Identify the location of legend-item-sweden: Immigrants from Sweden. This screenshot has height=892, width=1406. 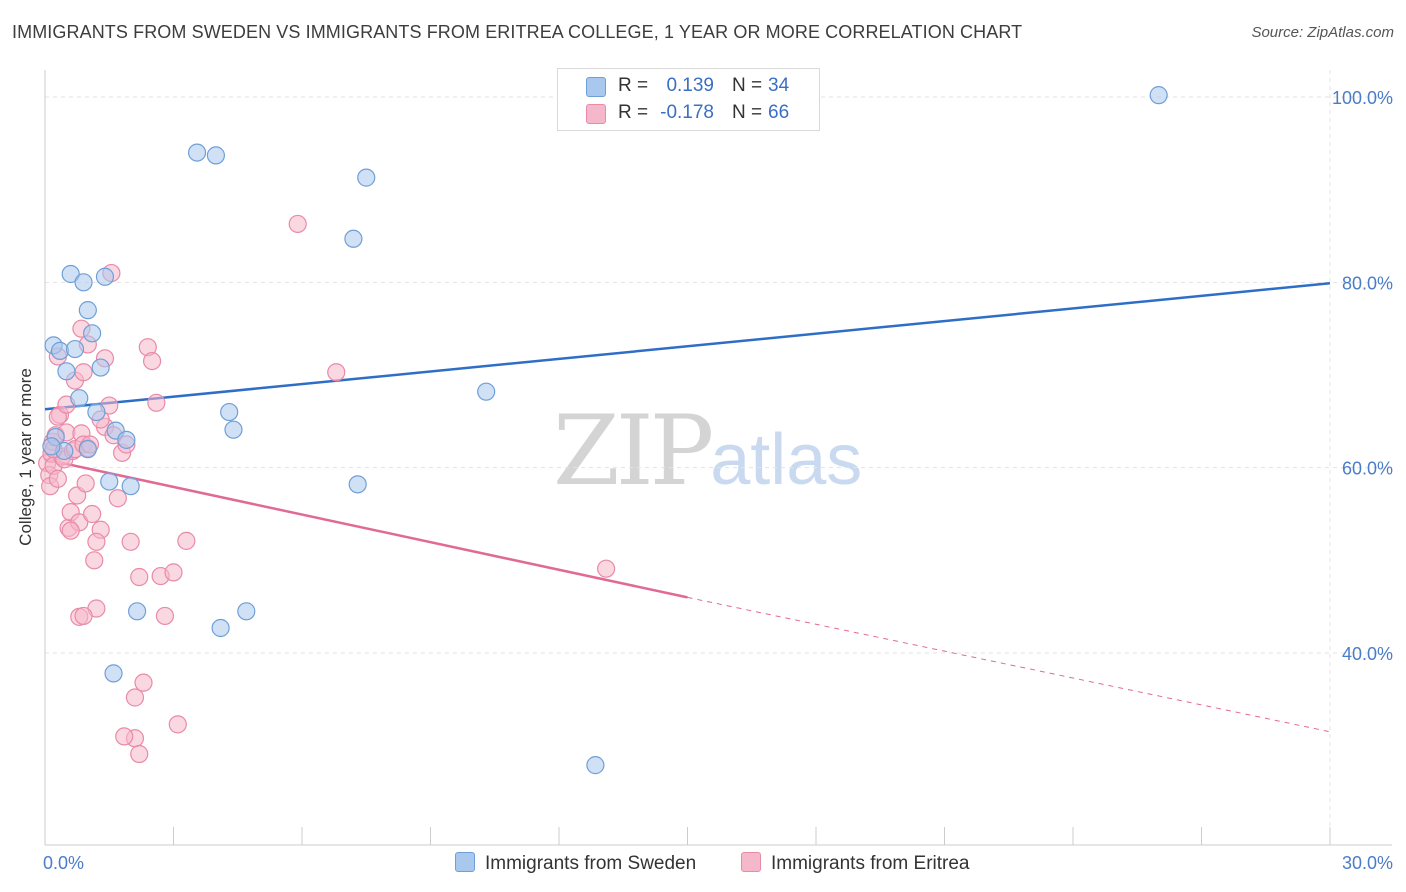
(575, 863).